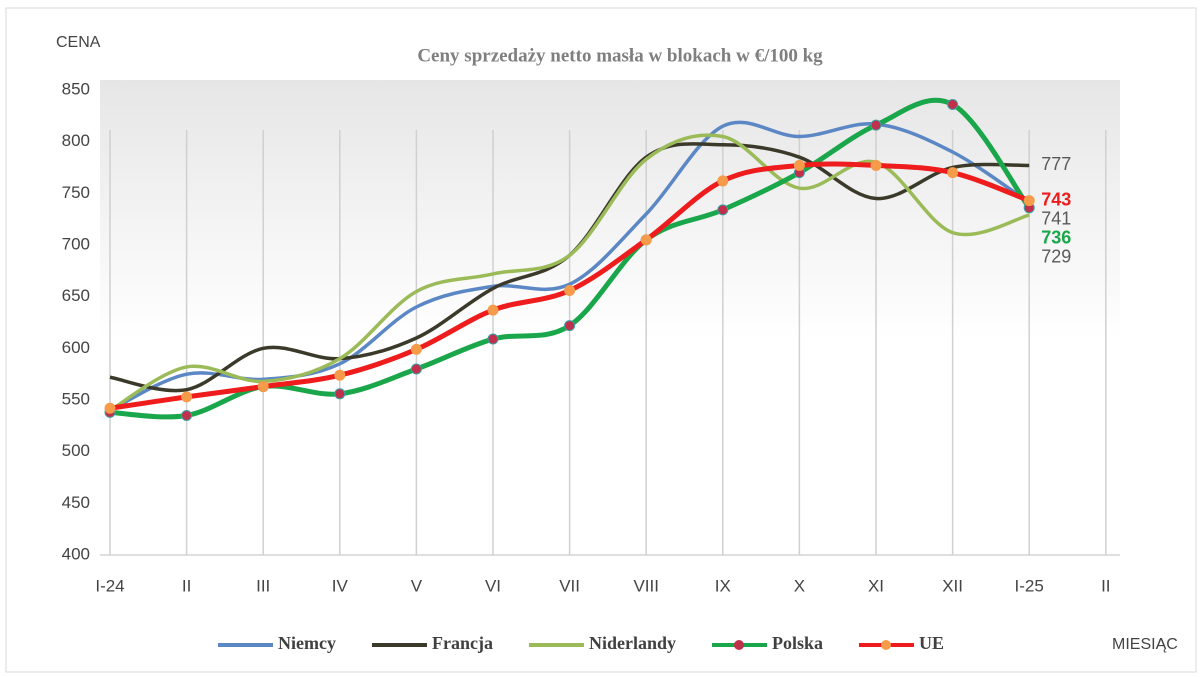 Image resolution: width=1201 pixels, height=677 pixels. I want to click on y-tick-label: 550, so click(76, 398).